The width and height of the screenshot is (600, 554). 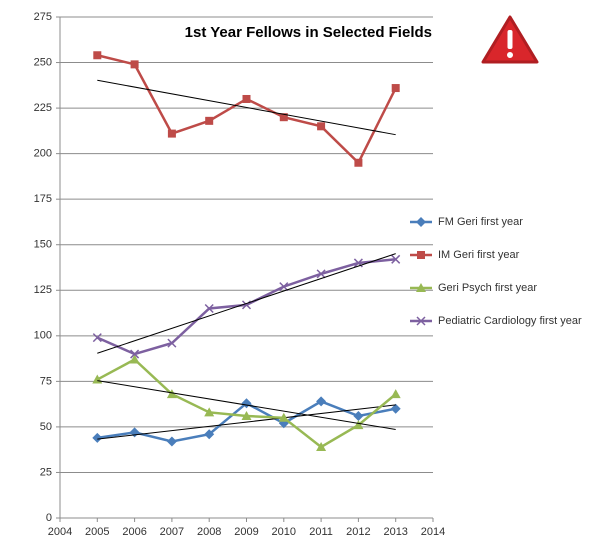 I want to click on y-tick-label: 150, so click(x=43, y=245).